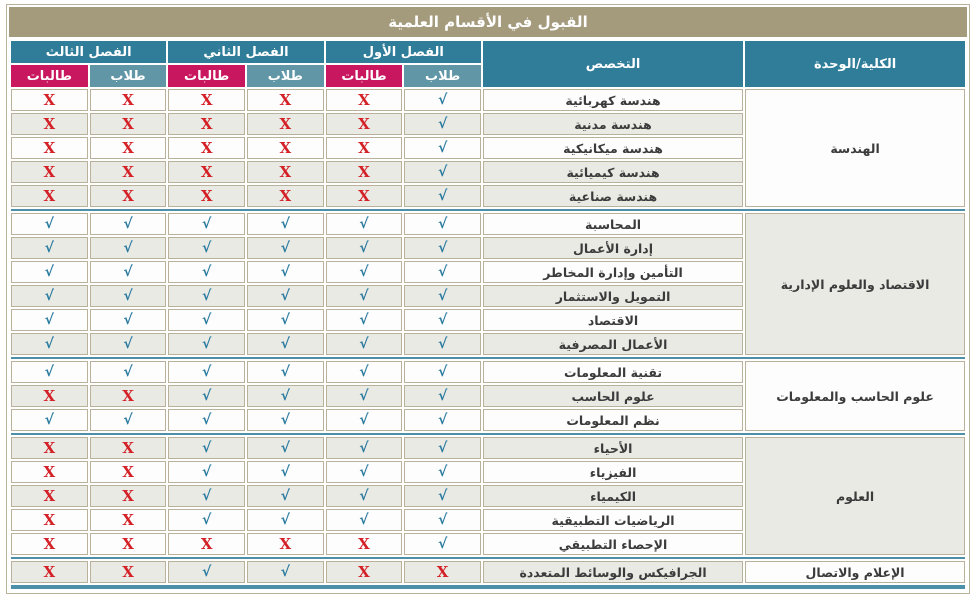  Describe the element at coordinates (613, 448) in the screenshot. I see `major-cell: الأحياء` at that location.